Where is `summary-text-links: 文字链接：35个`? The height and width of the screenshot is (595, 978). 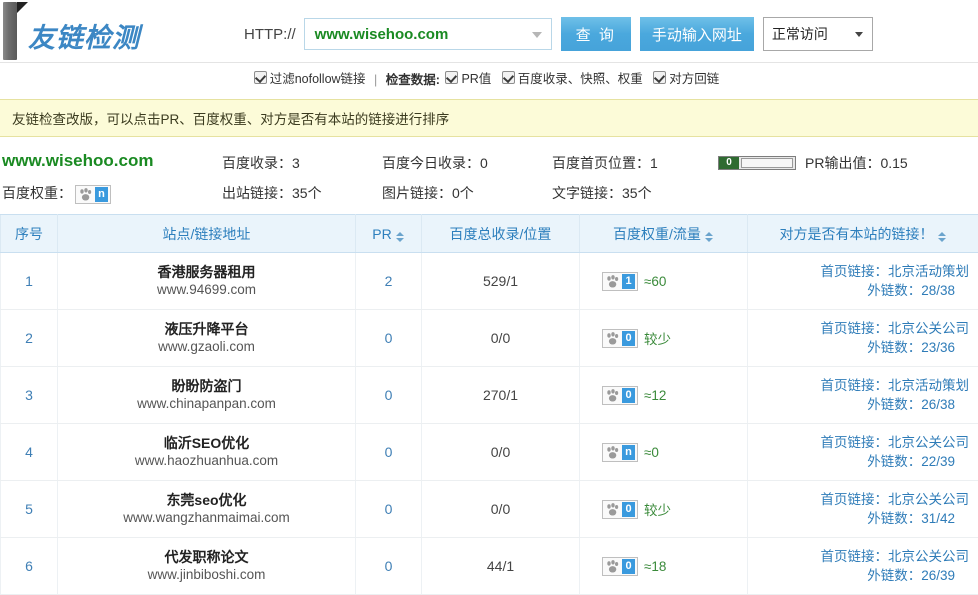 summary-text-links: 文字链接：35个 is located at coordinates (602, 193).